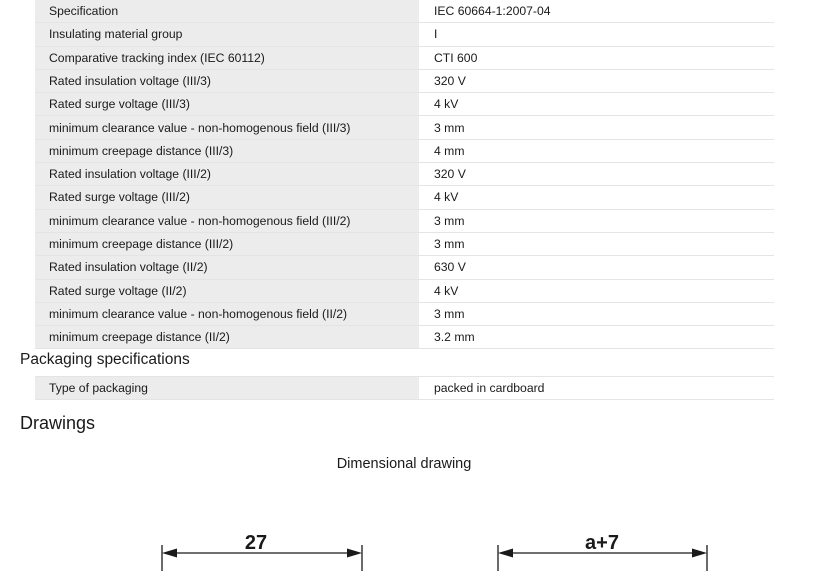  Describe the element at coordinates (227, 197) in the screenshot. I see `spec-label: Rated surge voltage (III/2)` at that location.